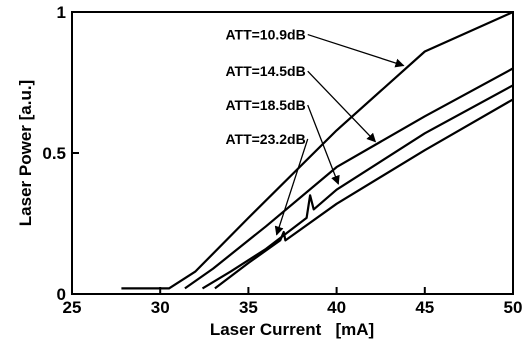 The width and height of the screenshot is (532, 341). I want to click on x-tick-label: 40, so click(336, 307).